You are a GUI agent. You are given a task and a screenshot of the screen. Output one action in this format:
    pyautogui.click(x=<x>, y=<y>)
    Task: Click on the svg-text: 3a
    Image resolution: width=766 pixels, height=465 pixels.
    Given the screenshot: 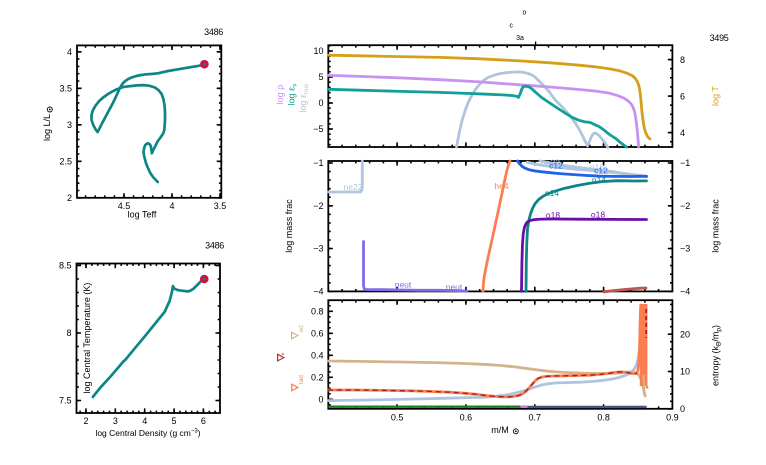 What is the action you would take?
    pyautogui.click(x=520, y=38)
    